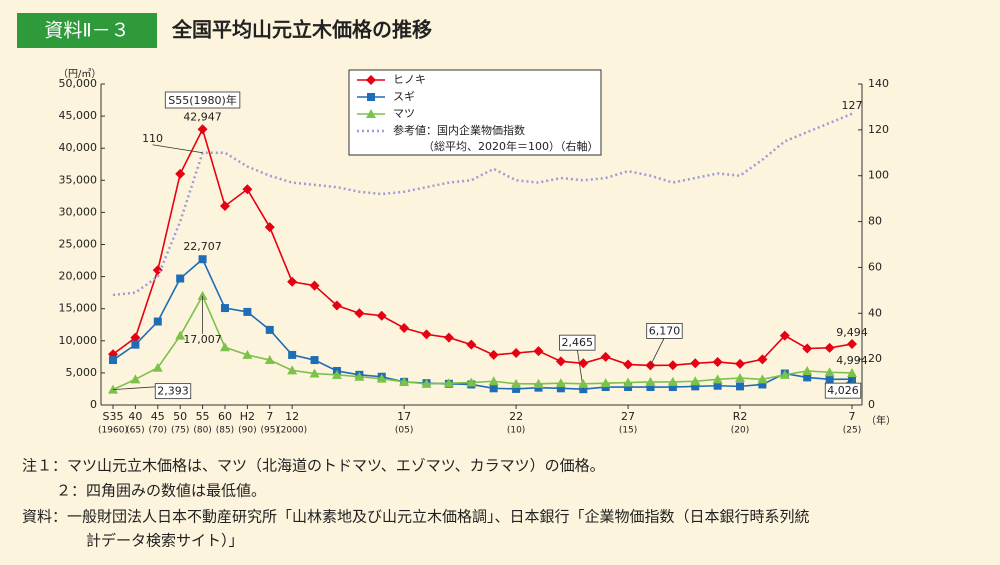  What do you see at coordinates (628, 416) in the screenshot?
I see `x-tick-label: 27` at bounding box center [628, 416].